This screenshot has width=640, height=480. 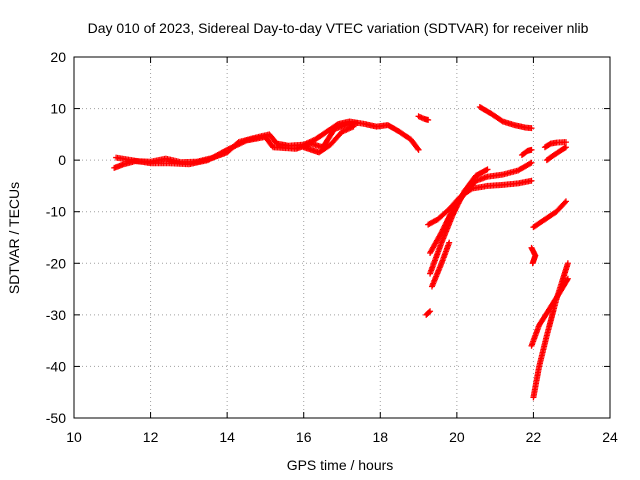 I want to click on y-tick-label: -40, so click(x=56, y=366).